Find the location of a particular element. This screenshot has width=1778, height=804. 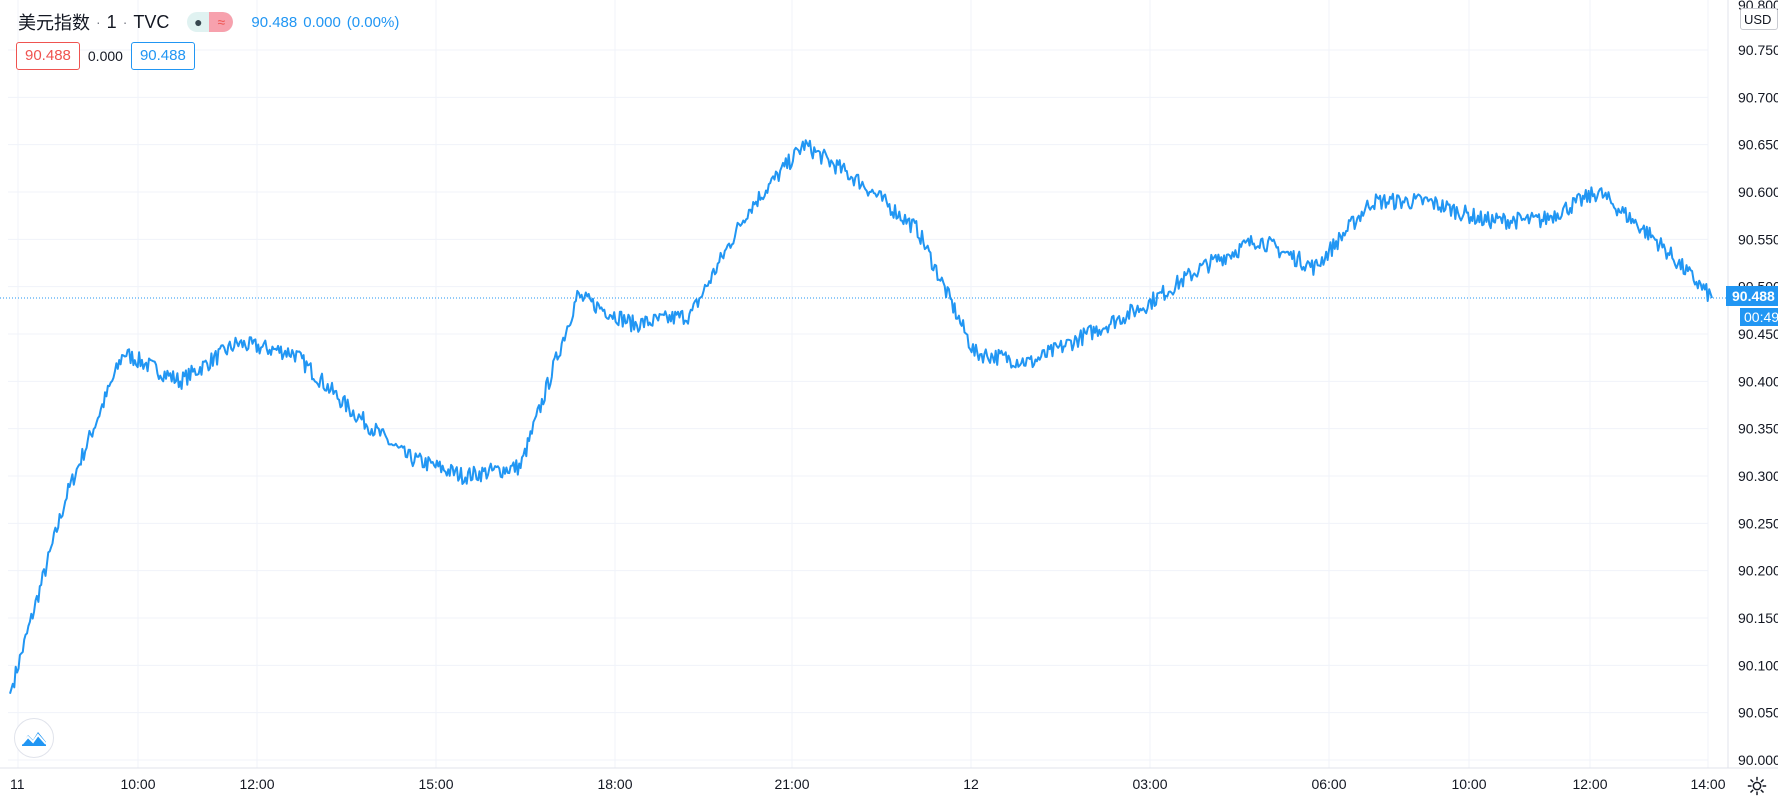

time-tick-label: 03:00 is located at coordinates (1149, 784).